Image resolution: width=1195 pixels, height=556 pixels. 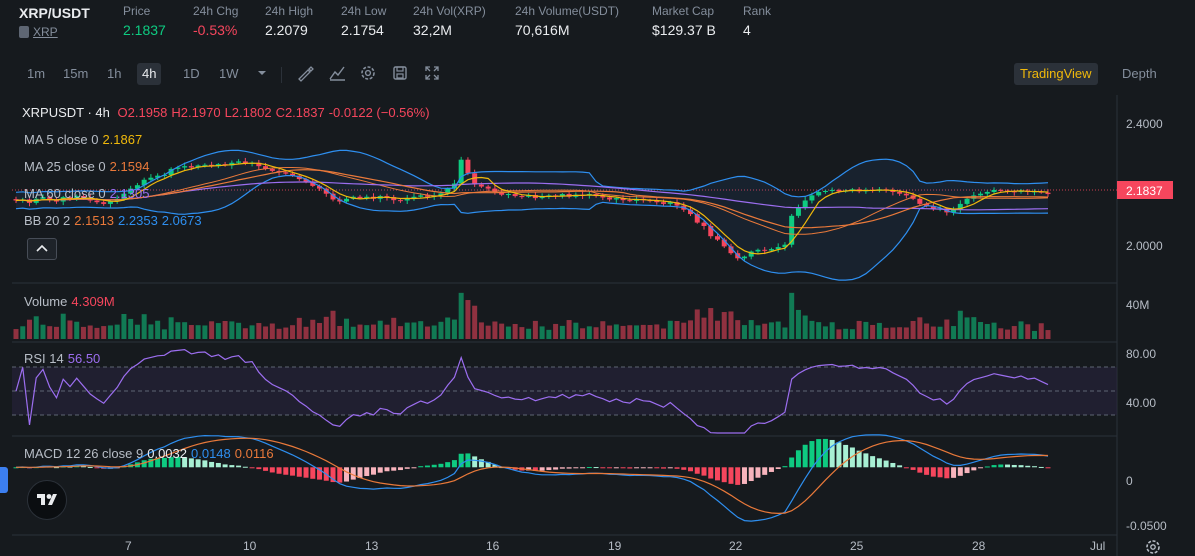 I want to click on timeframe-4h: 4h, so click(x=149, y=74).